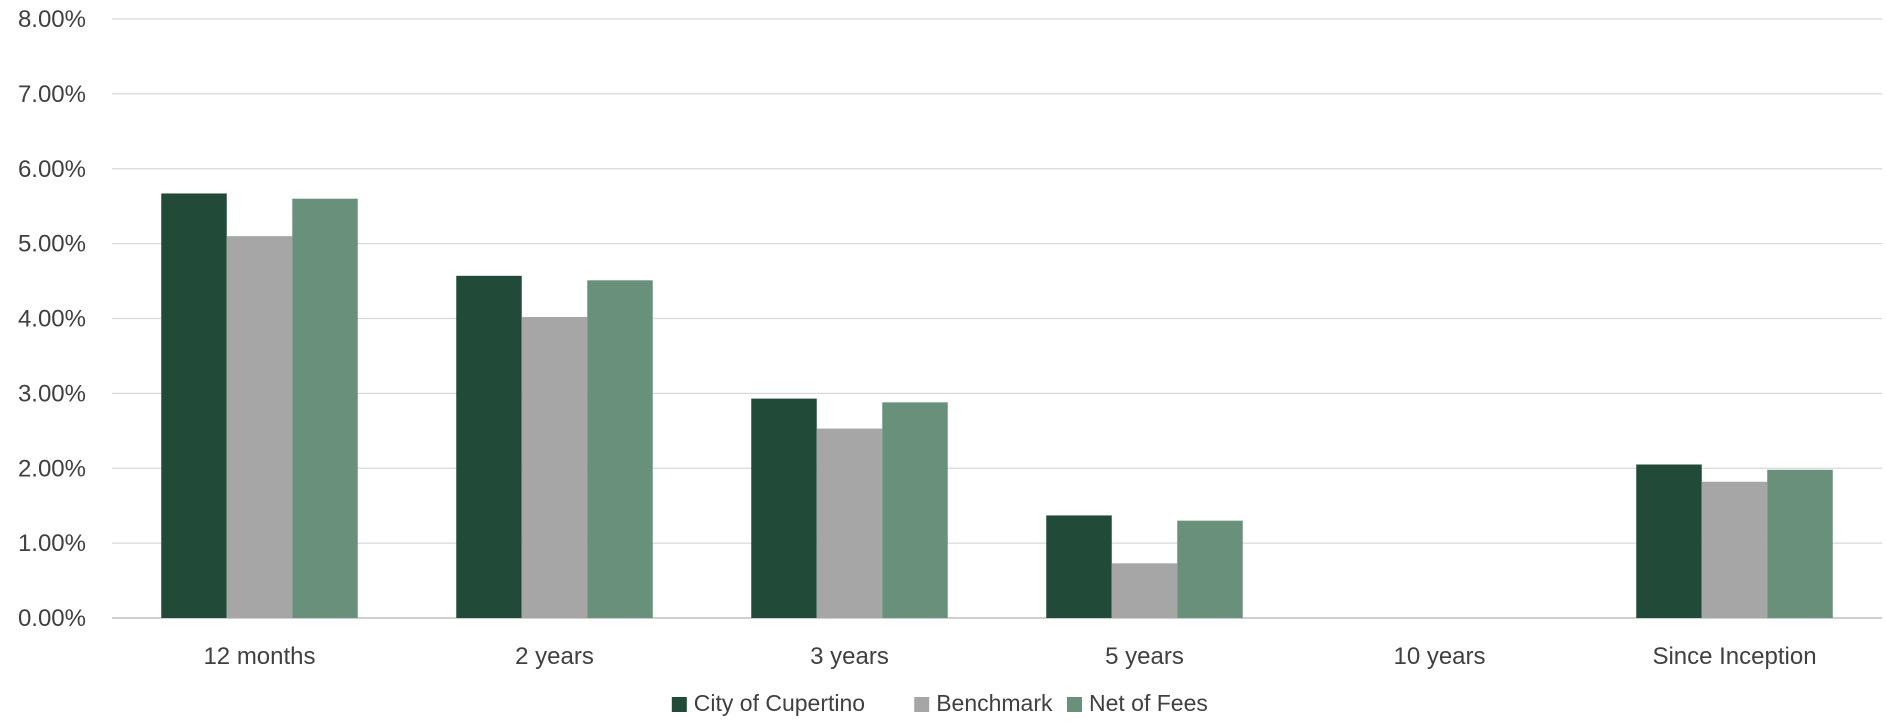 The image size is (1886, 726). What do you see at coordinates (1210, 569) in the screenshot?
I see `bar-net-of-fees-5-years` at bounding box center [1210, 569].